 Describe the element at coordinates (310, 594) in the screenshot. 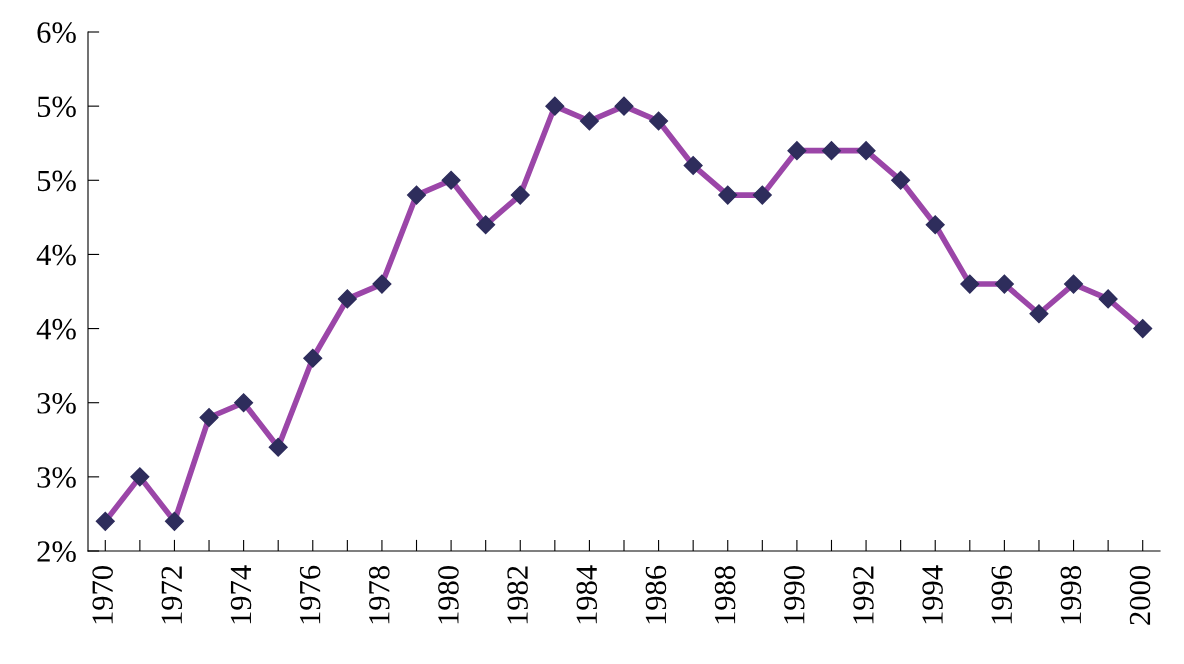

I see `x-tick-label: 1976` at that location.